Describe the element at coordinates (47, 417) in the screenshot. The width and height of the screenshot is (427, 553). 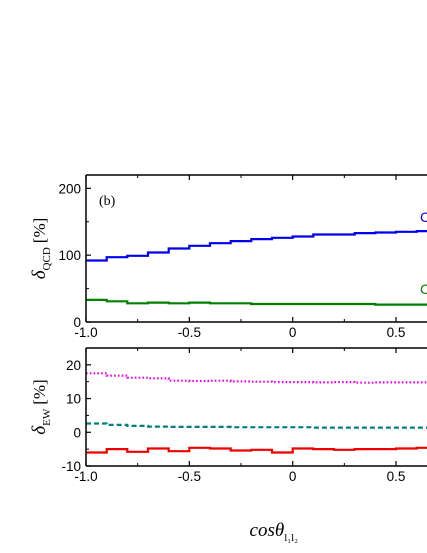
I see `y-axis-label-sub: EW` at that location.